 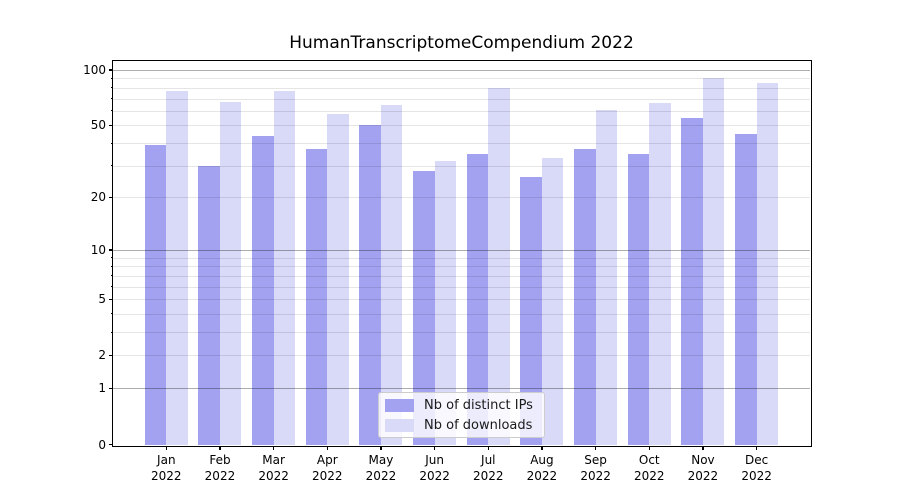 I want to click on y-tick-label: 50, so click(x=98, y=125).